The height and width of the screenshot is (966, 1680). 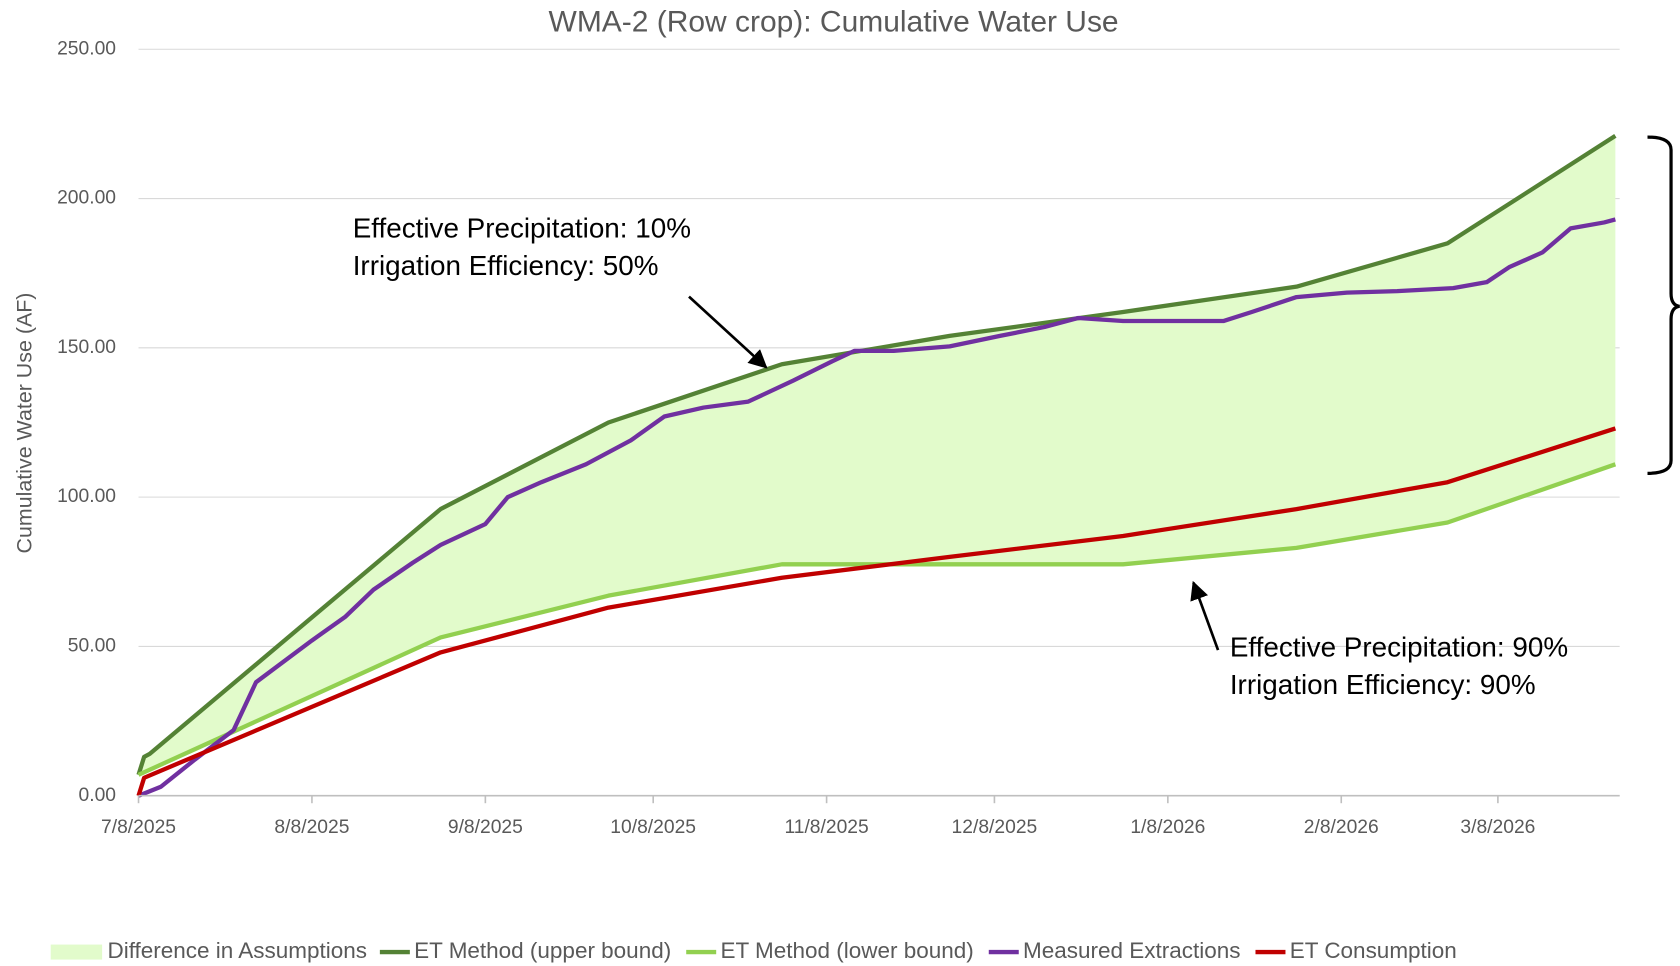 What do you see at coordinates (86, 198) in the screenshot?
I see `y-tick-label: 200.00` at bounding box center [86, 198].